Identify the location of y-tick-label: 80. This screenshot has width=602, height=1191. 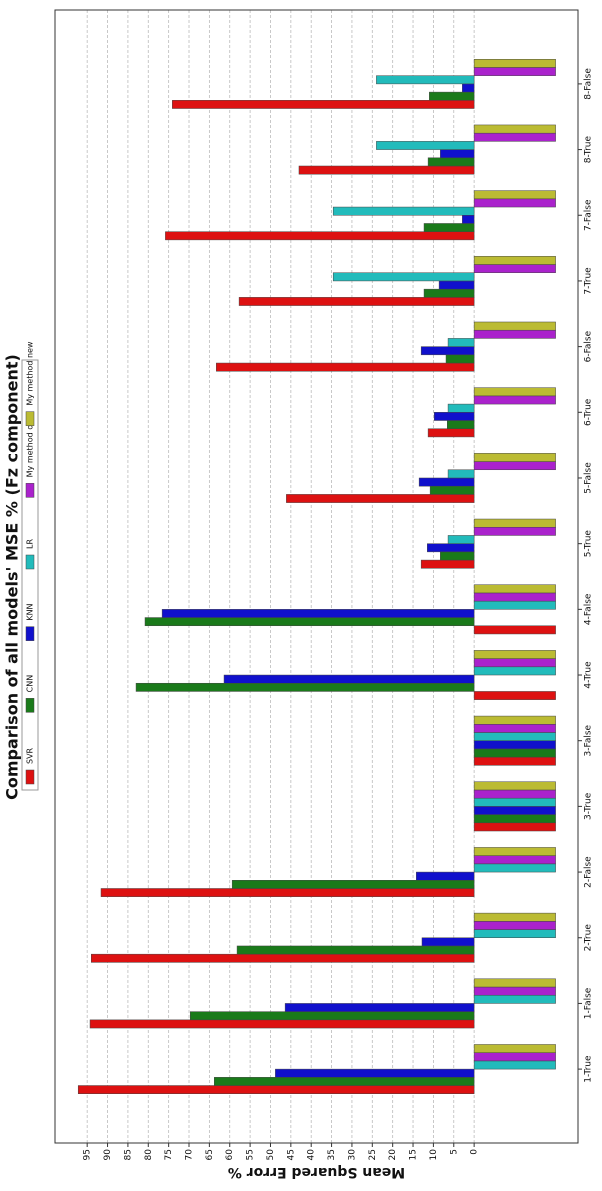
(149, 1155).